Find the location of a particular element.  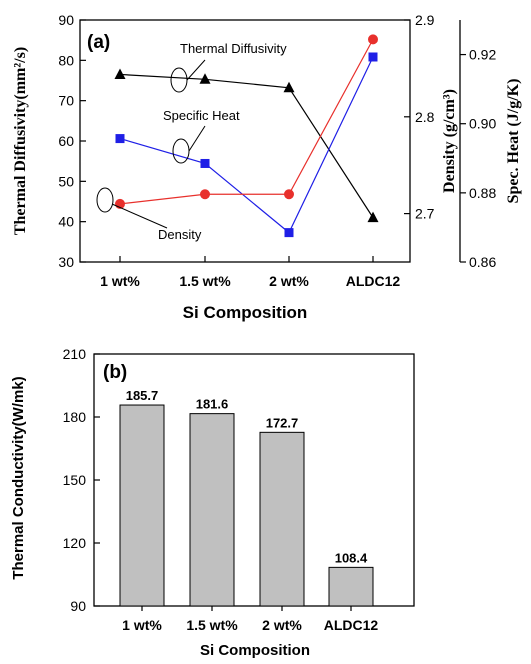

spec-heat-axis-tick-label: 0.92 is located at coordinates (482, 55).